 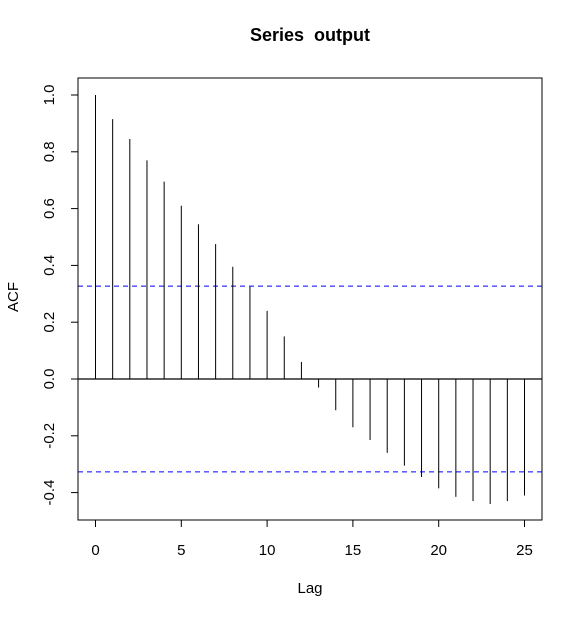 What do you see at coordinates (524, 550) in the screenshot?
I see `x-tick-label-25: 25` at bounding box center [524, 550].